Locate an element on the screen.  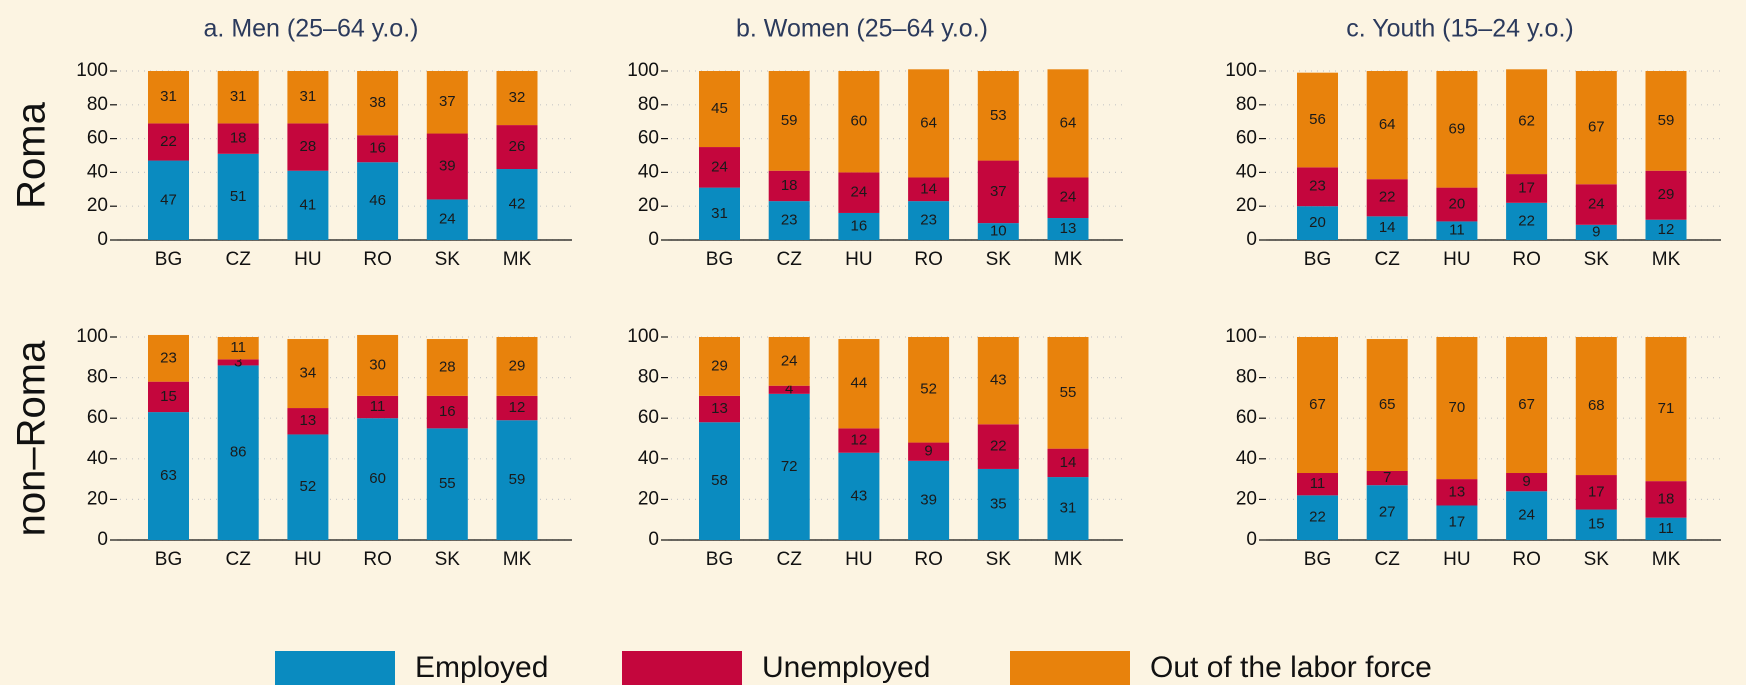
segment-label: 29 is located at coordinates (1666, 194).